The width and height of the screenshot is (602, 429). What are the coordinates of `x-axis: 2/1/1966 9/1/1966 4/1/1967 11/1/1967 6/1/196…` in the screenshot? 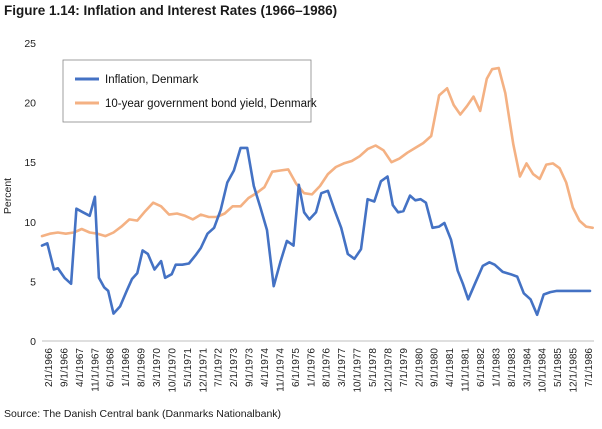 It's located at (318, 366).